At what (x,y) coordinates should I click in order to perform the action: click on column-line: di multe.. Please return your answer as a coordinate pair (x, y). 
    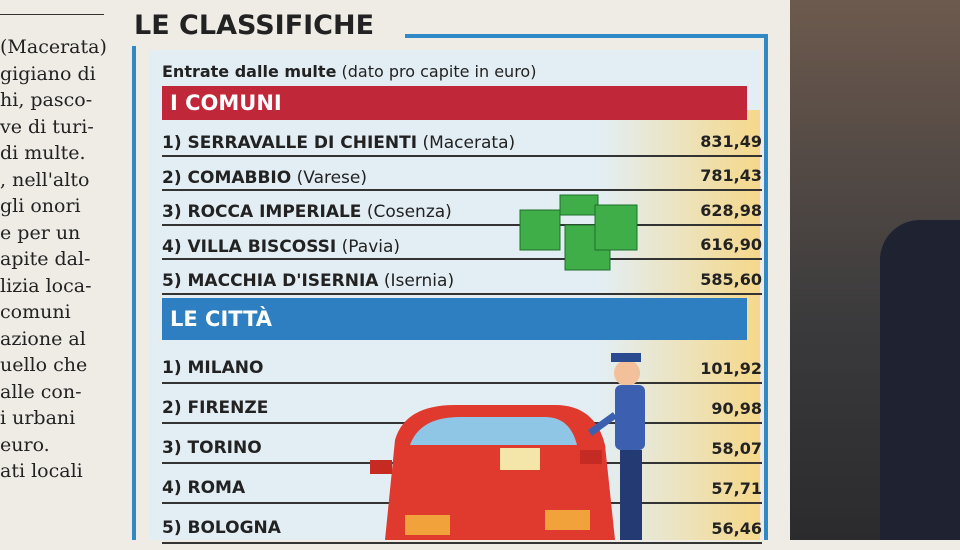
    Looking at the image, I should click on (59, 155).